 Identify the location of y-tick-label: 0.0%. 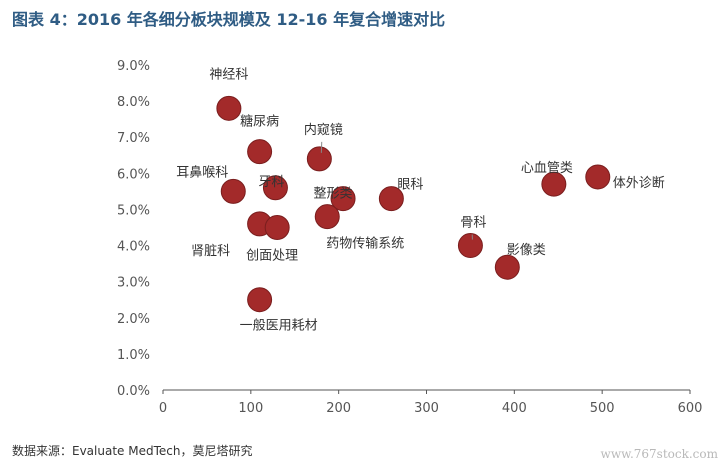
(133, 391).